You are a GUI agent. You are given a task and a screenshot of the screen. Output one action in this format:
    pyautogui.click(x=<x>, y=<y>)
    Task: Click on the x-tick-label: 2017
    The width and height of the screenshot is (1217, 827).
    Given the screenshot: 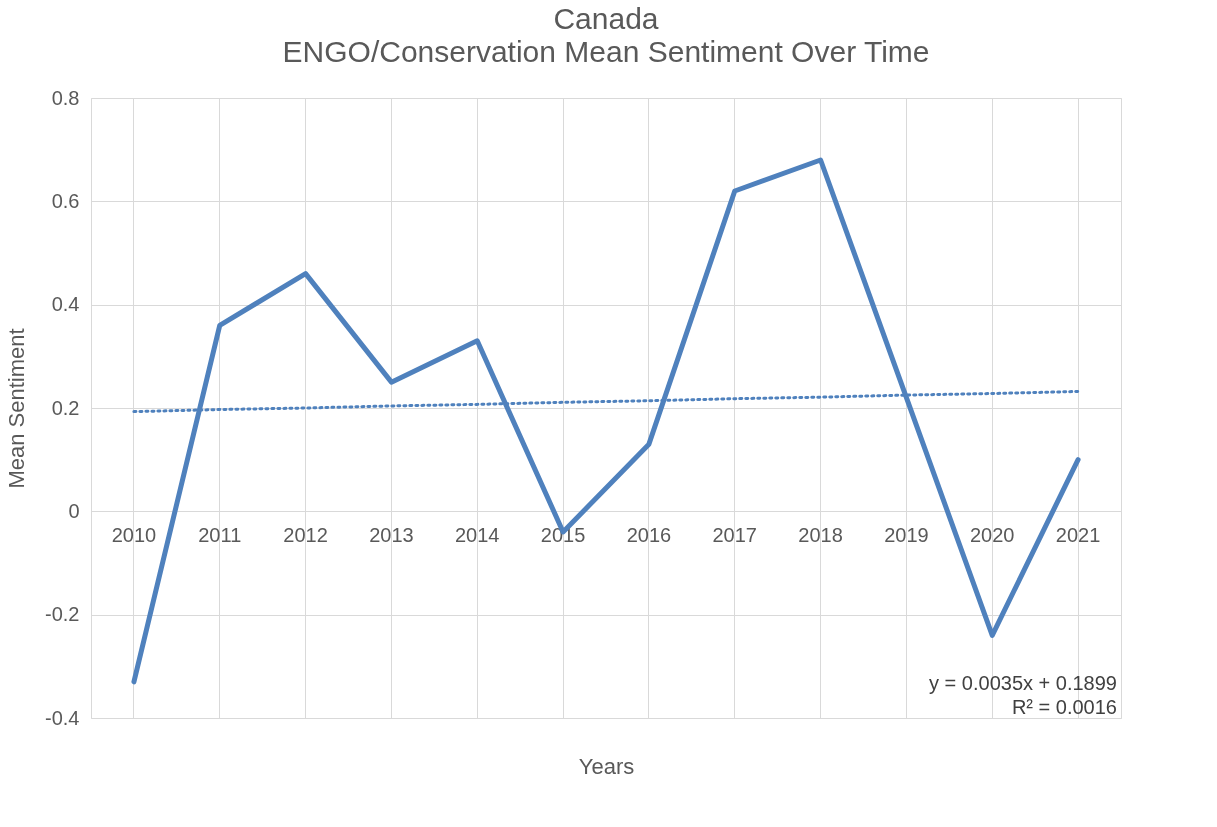 What is the action you would take?
    pyautogui.click(x=734, y=534)
    